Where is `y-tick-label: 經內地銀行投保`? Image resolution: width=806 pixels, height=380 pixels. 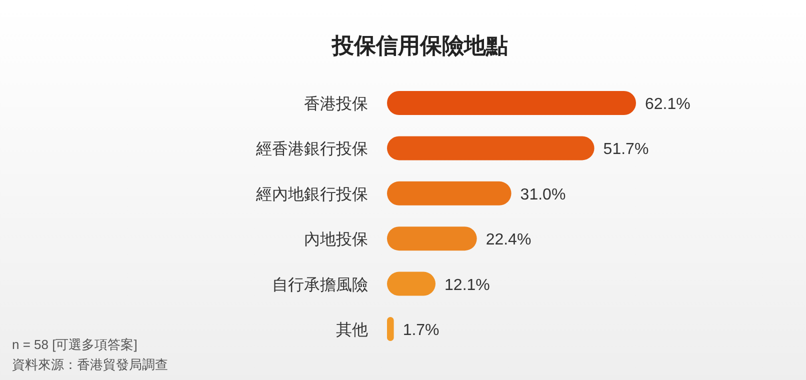 y-tick-label: 經內地銀行投保 is located at coordinates (311, 194).